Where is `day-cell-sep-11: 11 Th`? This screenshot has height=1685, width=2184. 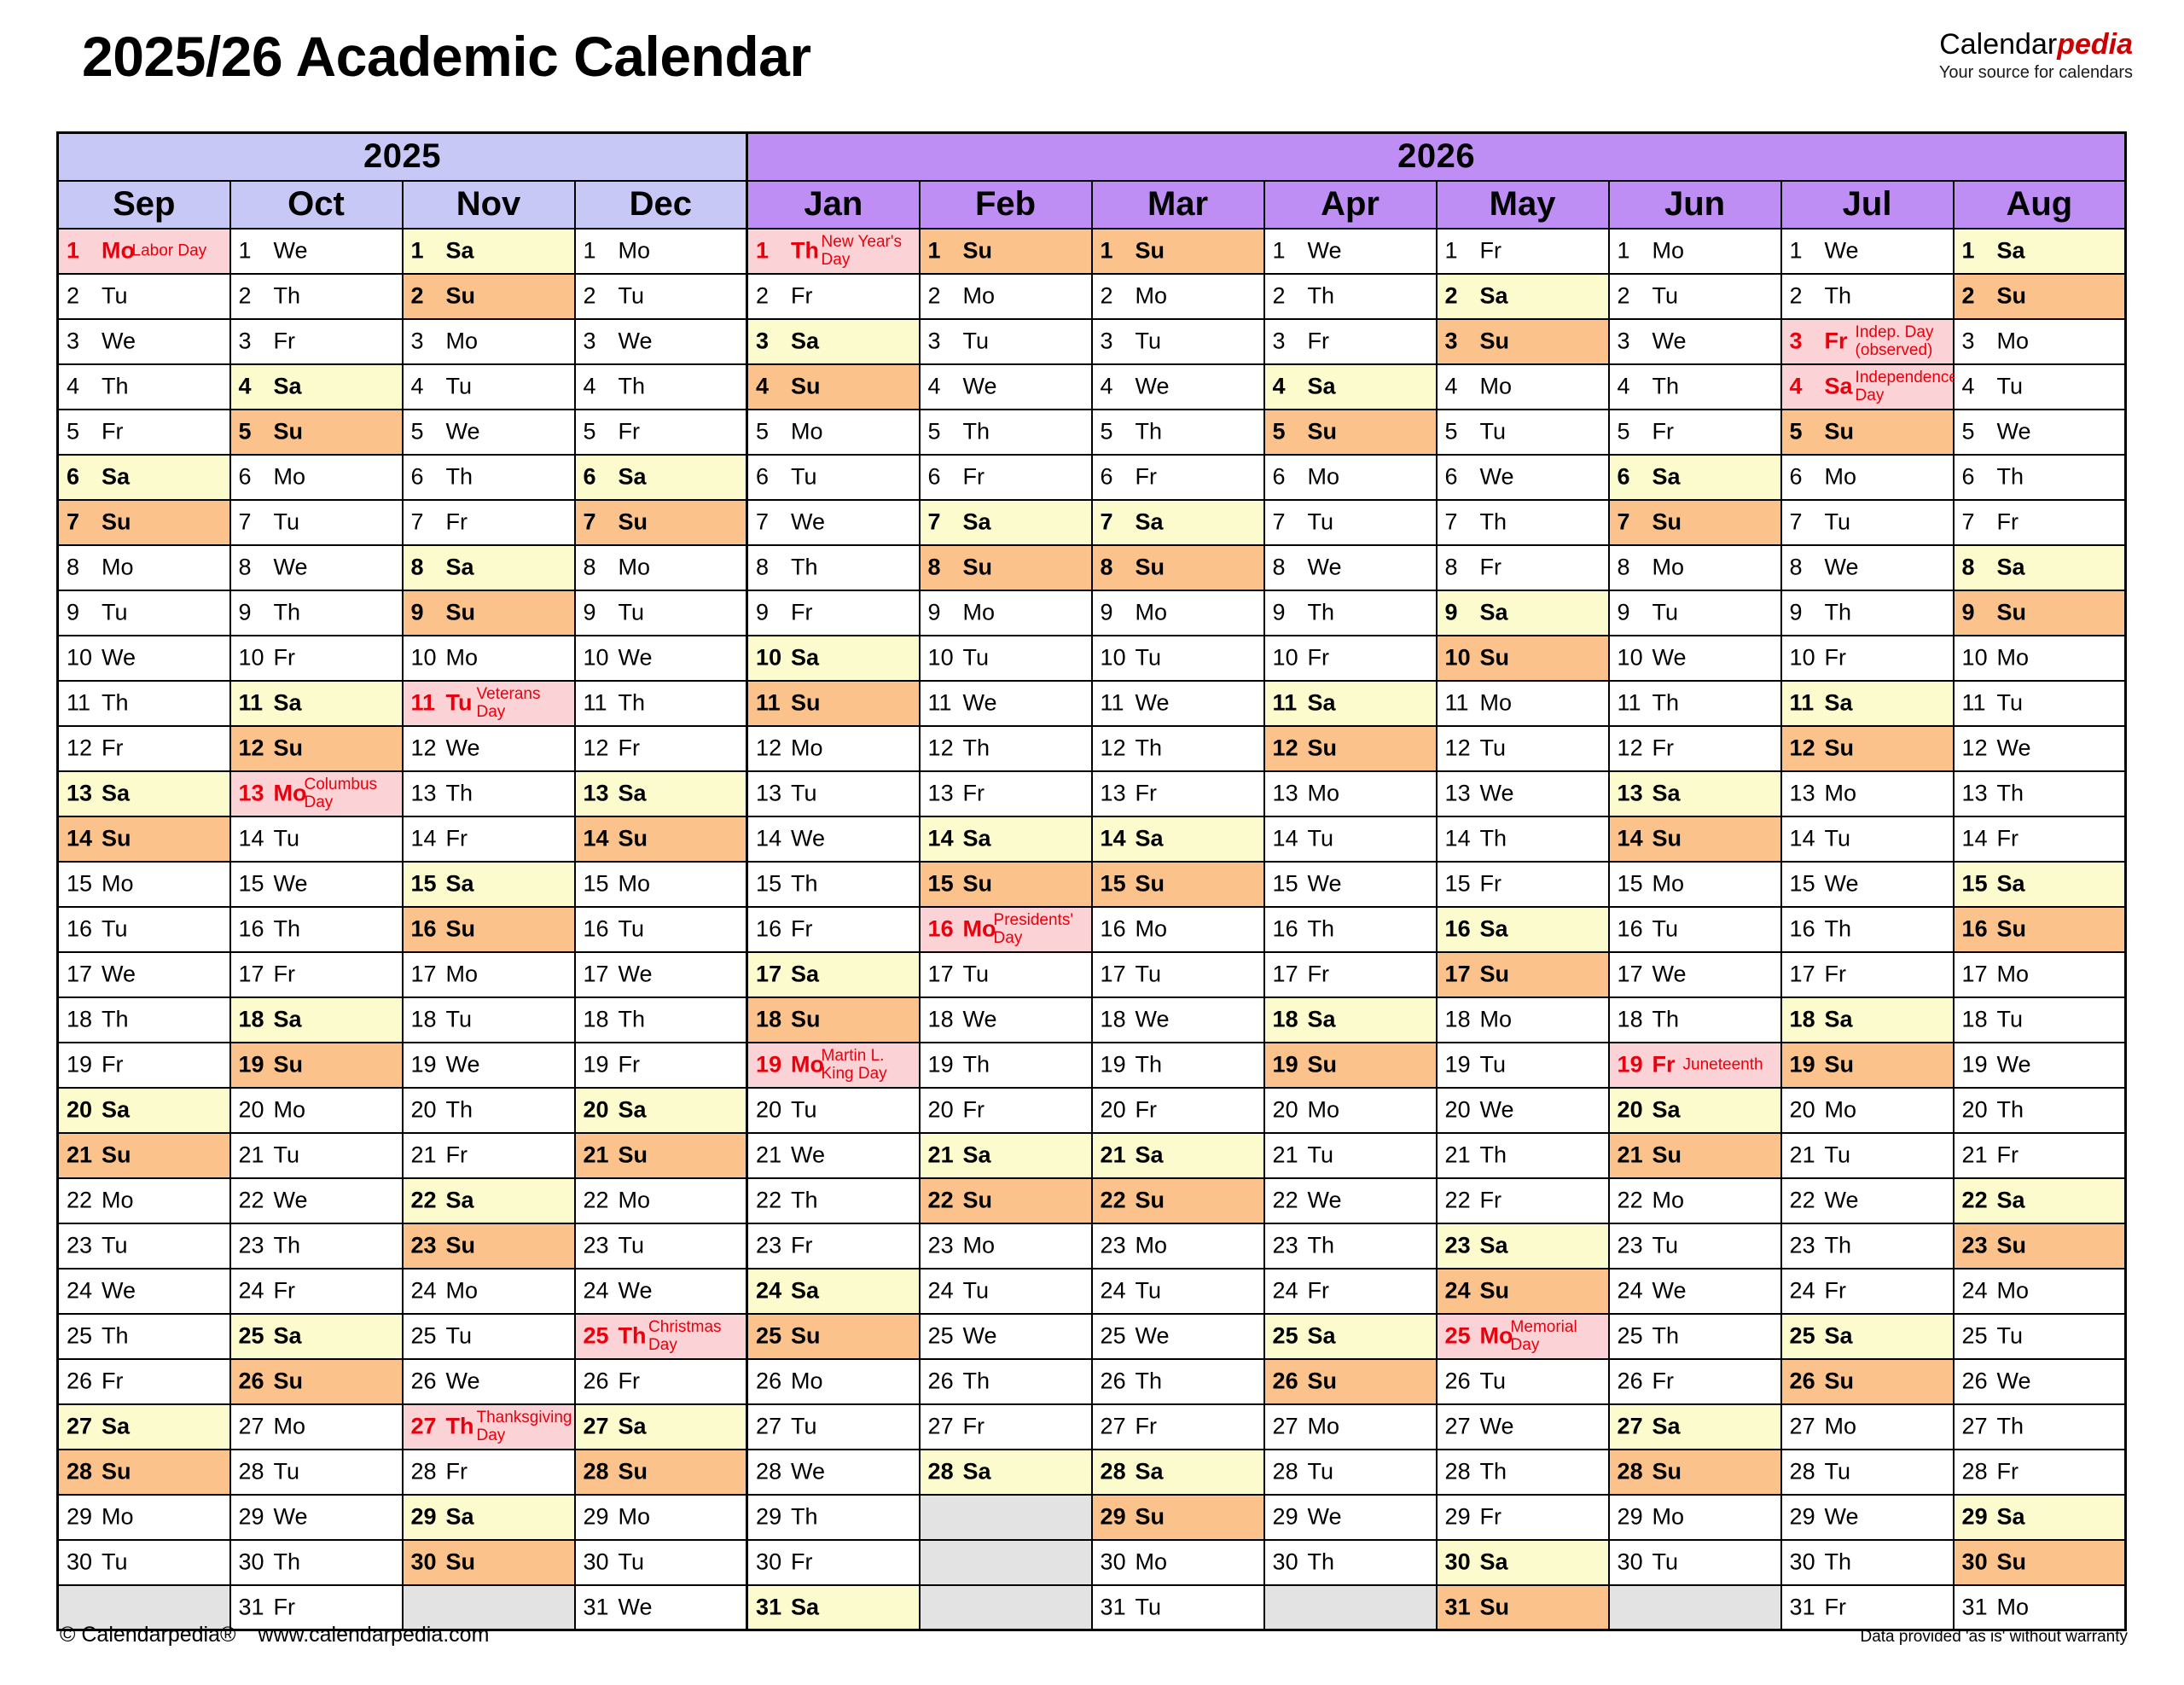 day-cell-sep-11: 11 Th is located at coordinates (143, 703).